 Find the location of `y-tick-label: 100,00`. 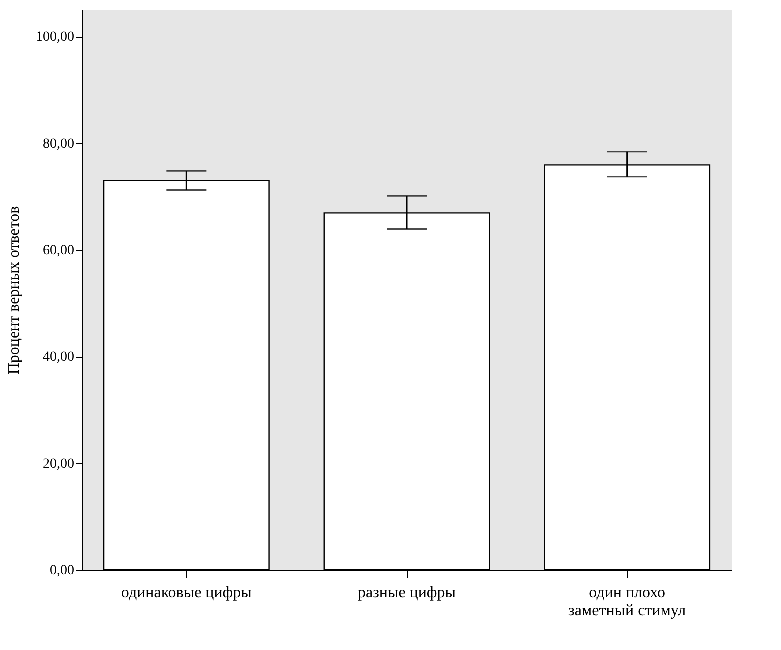

y-tick-label: 100,00 is located at coordinates (55, 38).